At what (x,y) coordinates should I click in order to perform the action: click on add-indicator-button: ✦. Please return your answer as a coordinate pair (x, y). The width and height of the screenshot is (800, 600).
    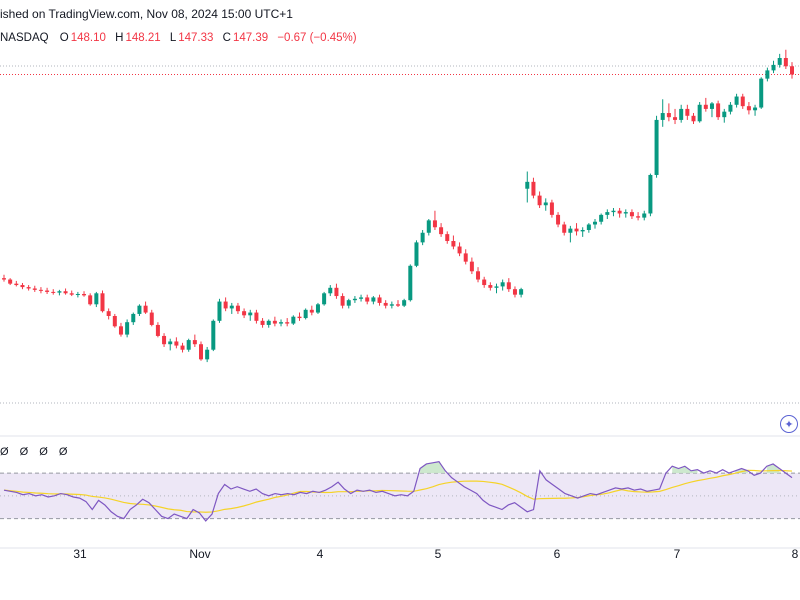
    Looking at the image, I should click on (789, 424).